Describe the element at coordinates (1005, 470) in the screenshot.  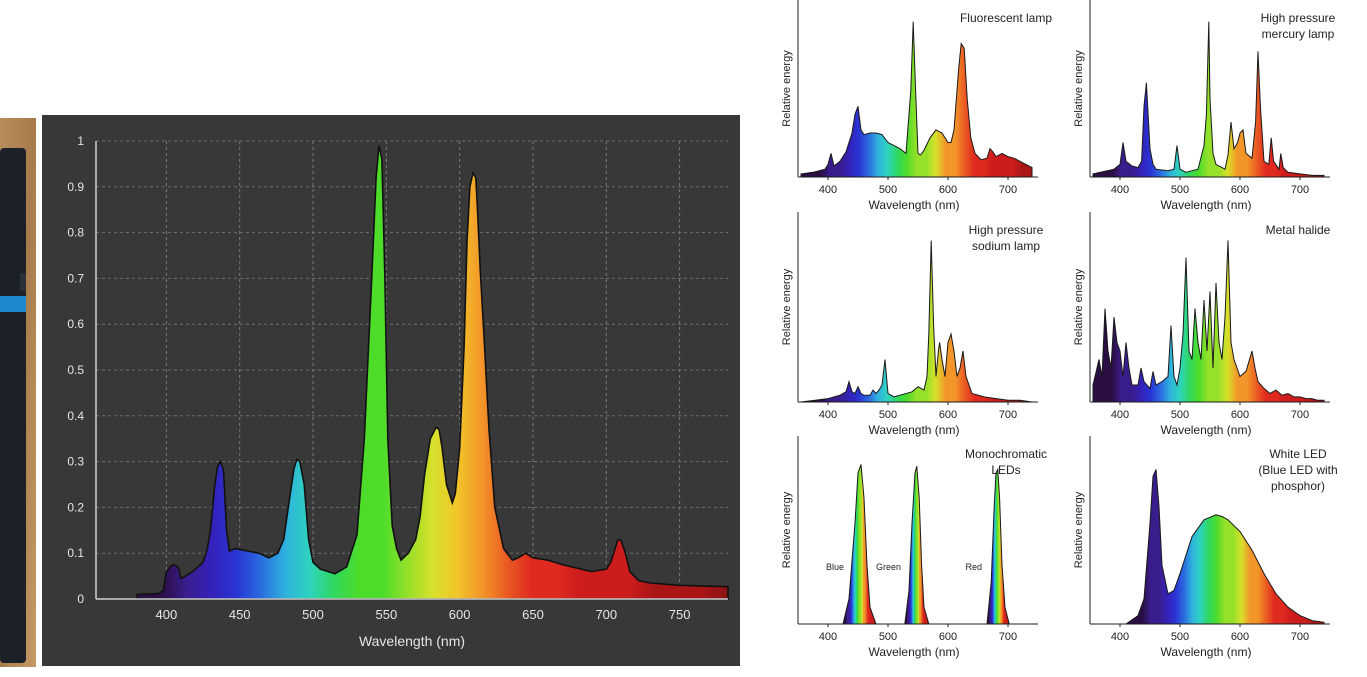
I see `panel-title-line: LEDs` at that location.